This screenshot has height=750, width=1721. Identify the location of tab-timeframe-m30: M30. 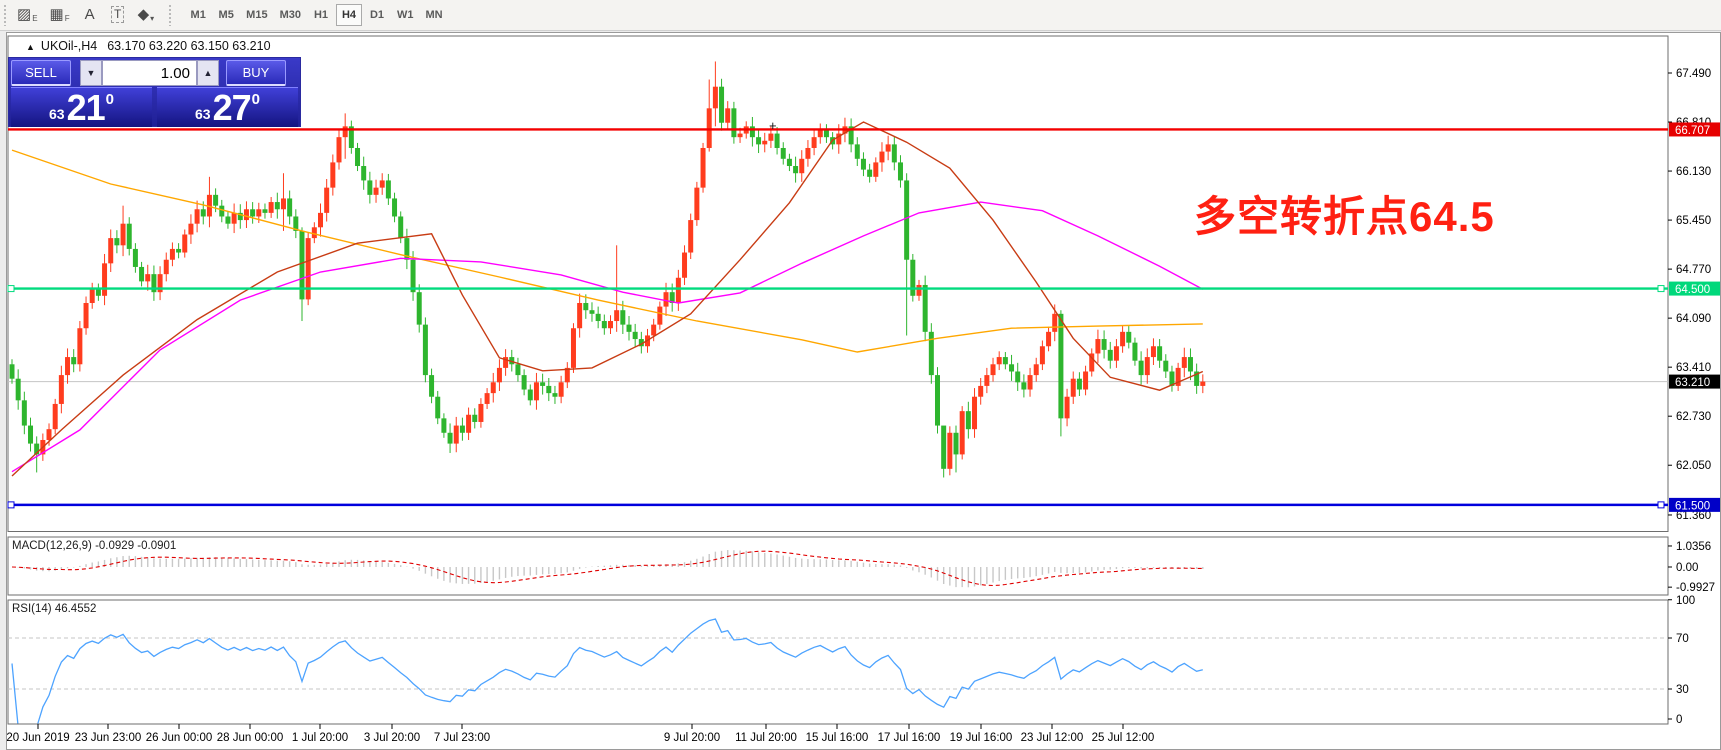
(290, 15).